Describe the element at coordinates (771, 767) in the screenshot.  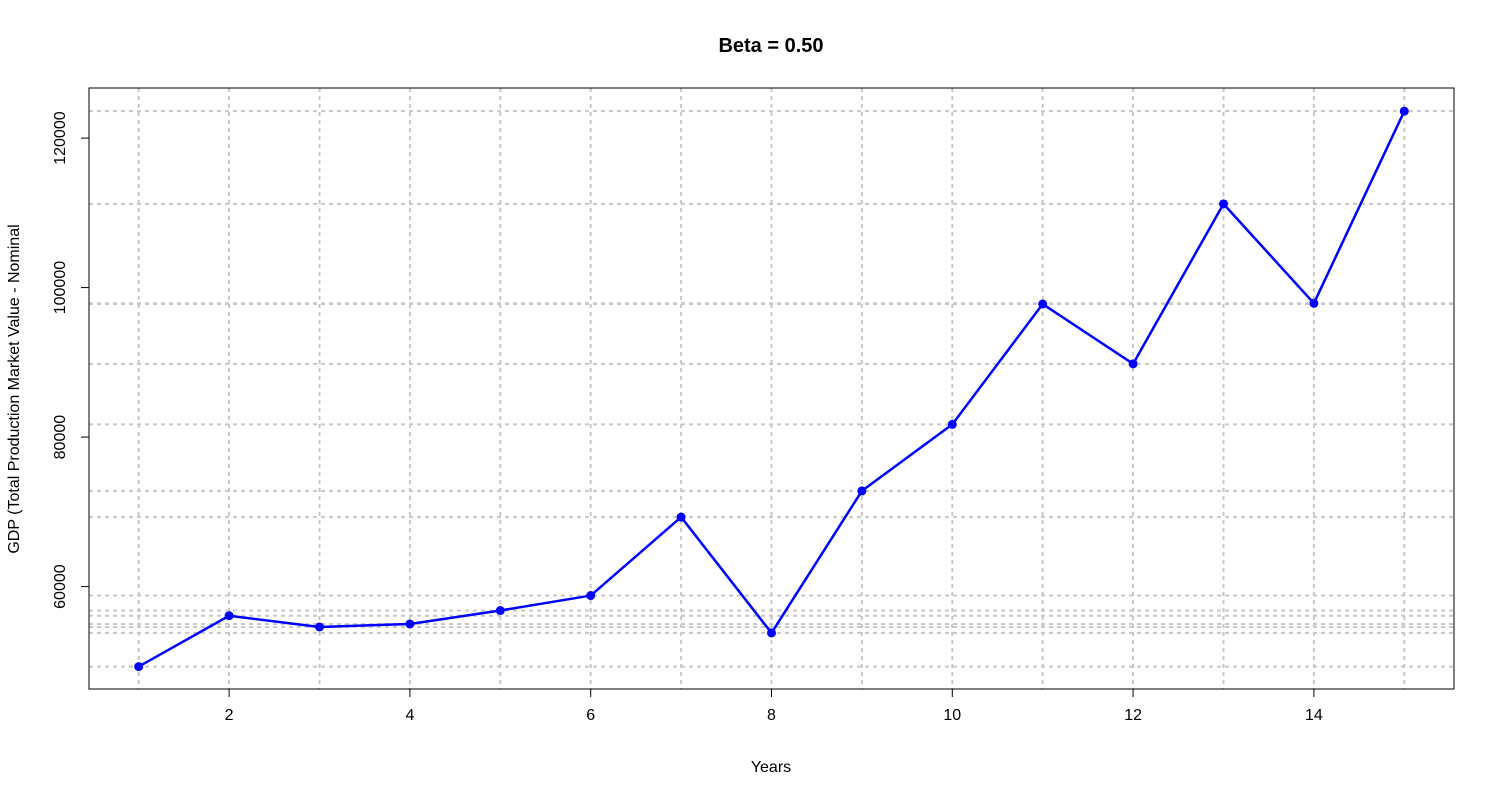
I see `x-axis-label: Years` at that location.